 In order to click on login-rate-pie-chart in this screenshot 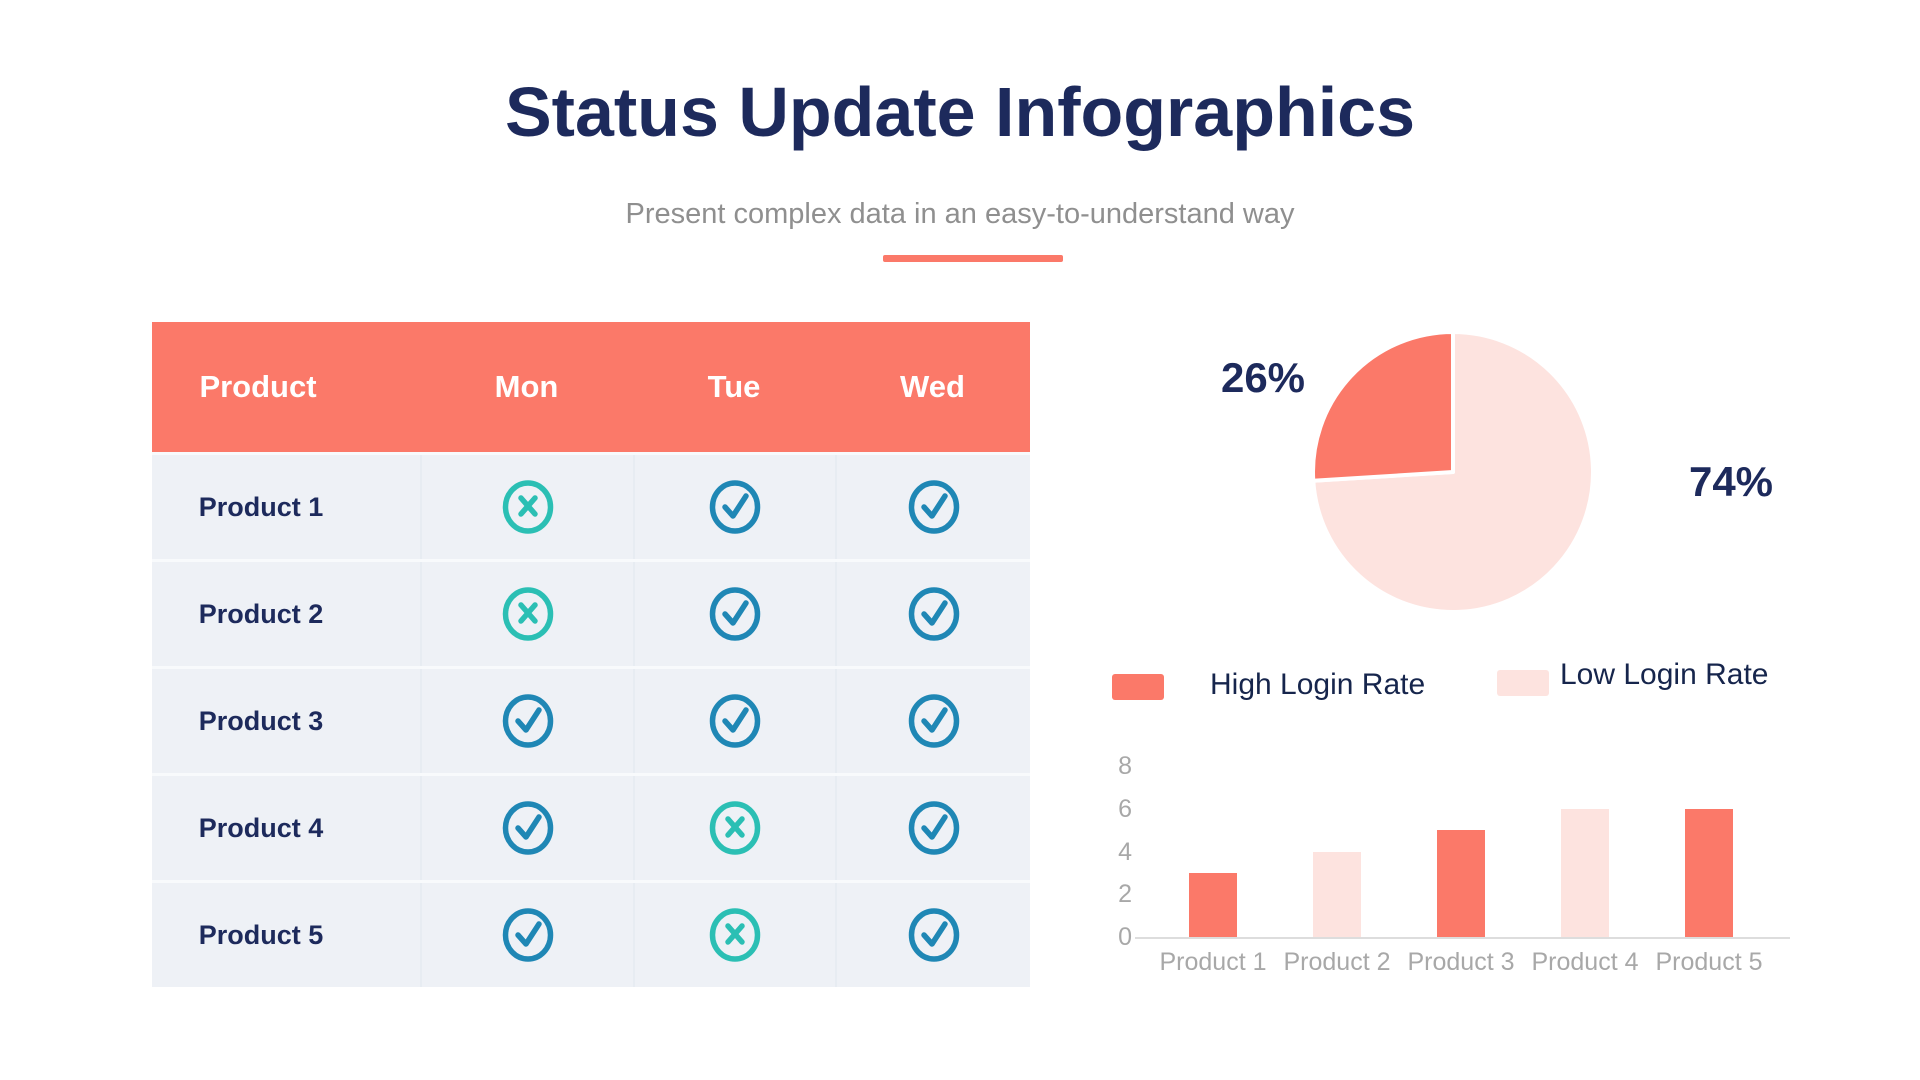, I will do `click(1453, 472)`.